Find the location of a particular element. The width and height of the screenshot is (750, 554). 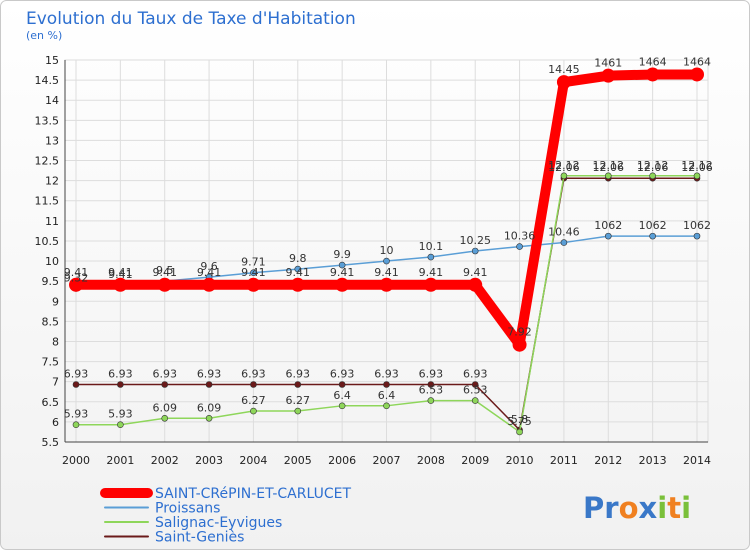

data-label: 10.36 is located at coordinates (520, 236).